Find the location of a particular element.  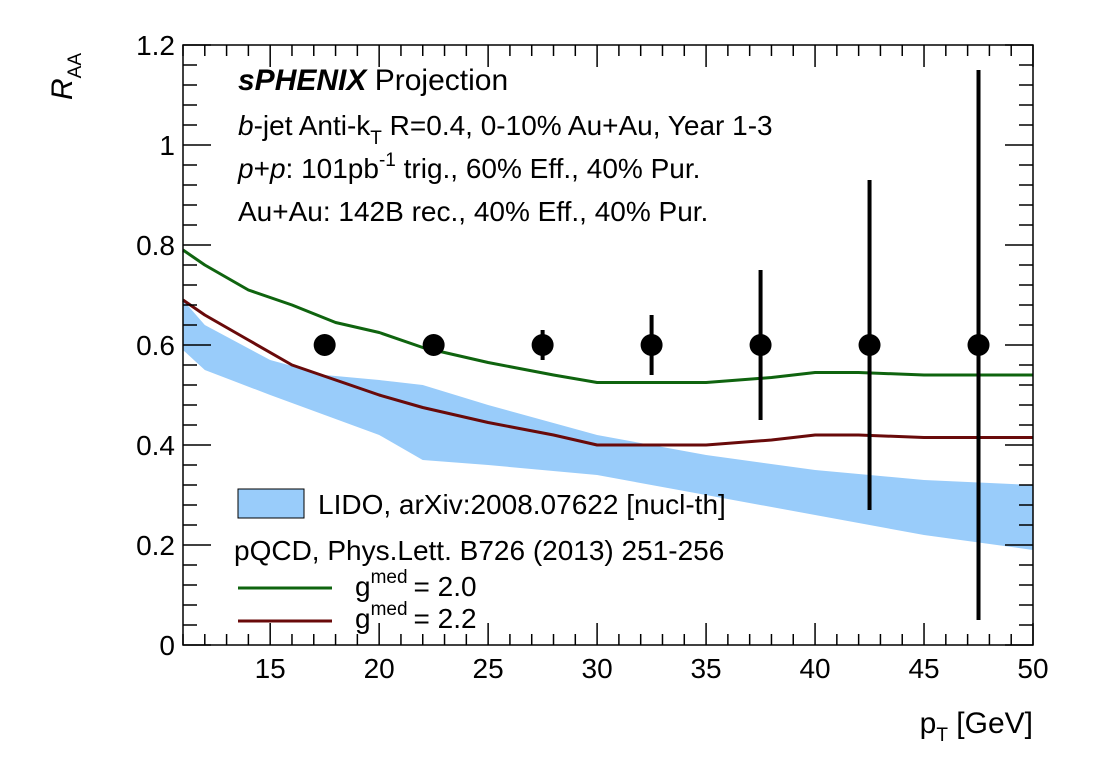

x-tick-label-3: 30 is located at coordinates (597, 668).